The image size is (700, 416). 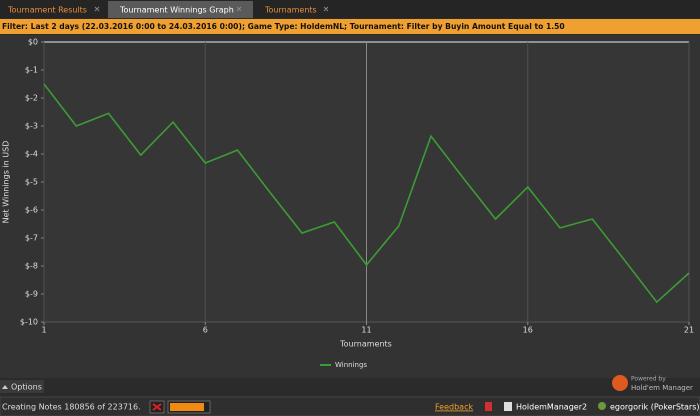 What do you see at coordinates (662, 388) in the screenshot?
I see `brand-name: Hold'em Manager` at bounding box center [662, 388].